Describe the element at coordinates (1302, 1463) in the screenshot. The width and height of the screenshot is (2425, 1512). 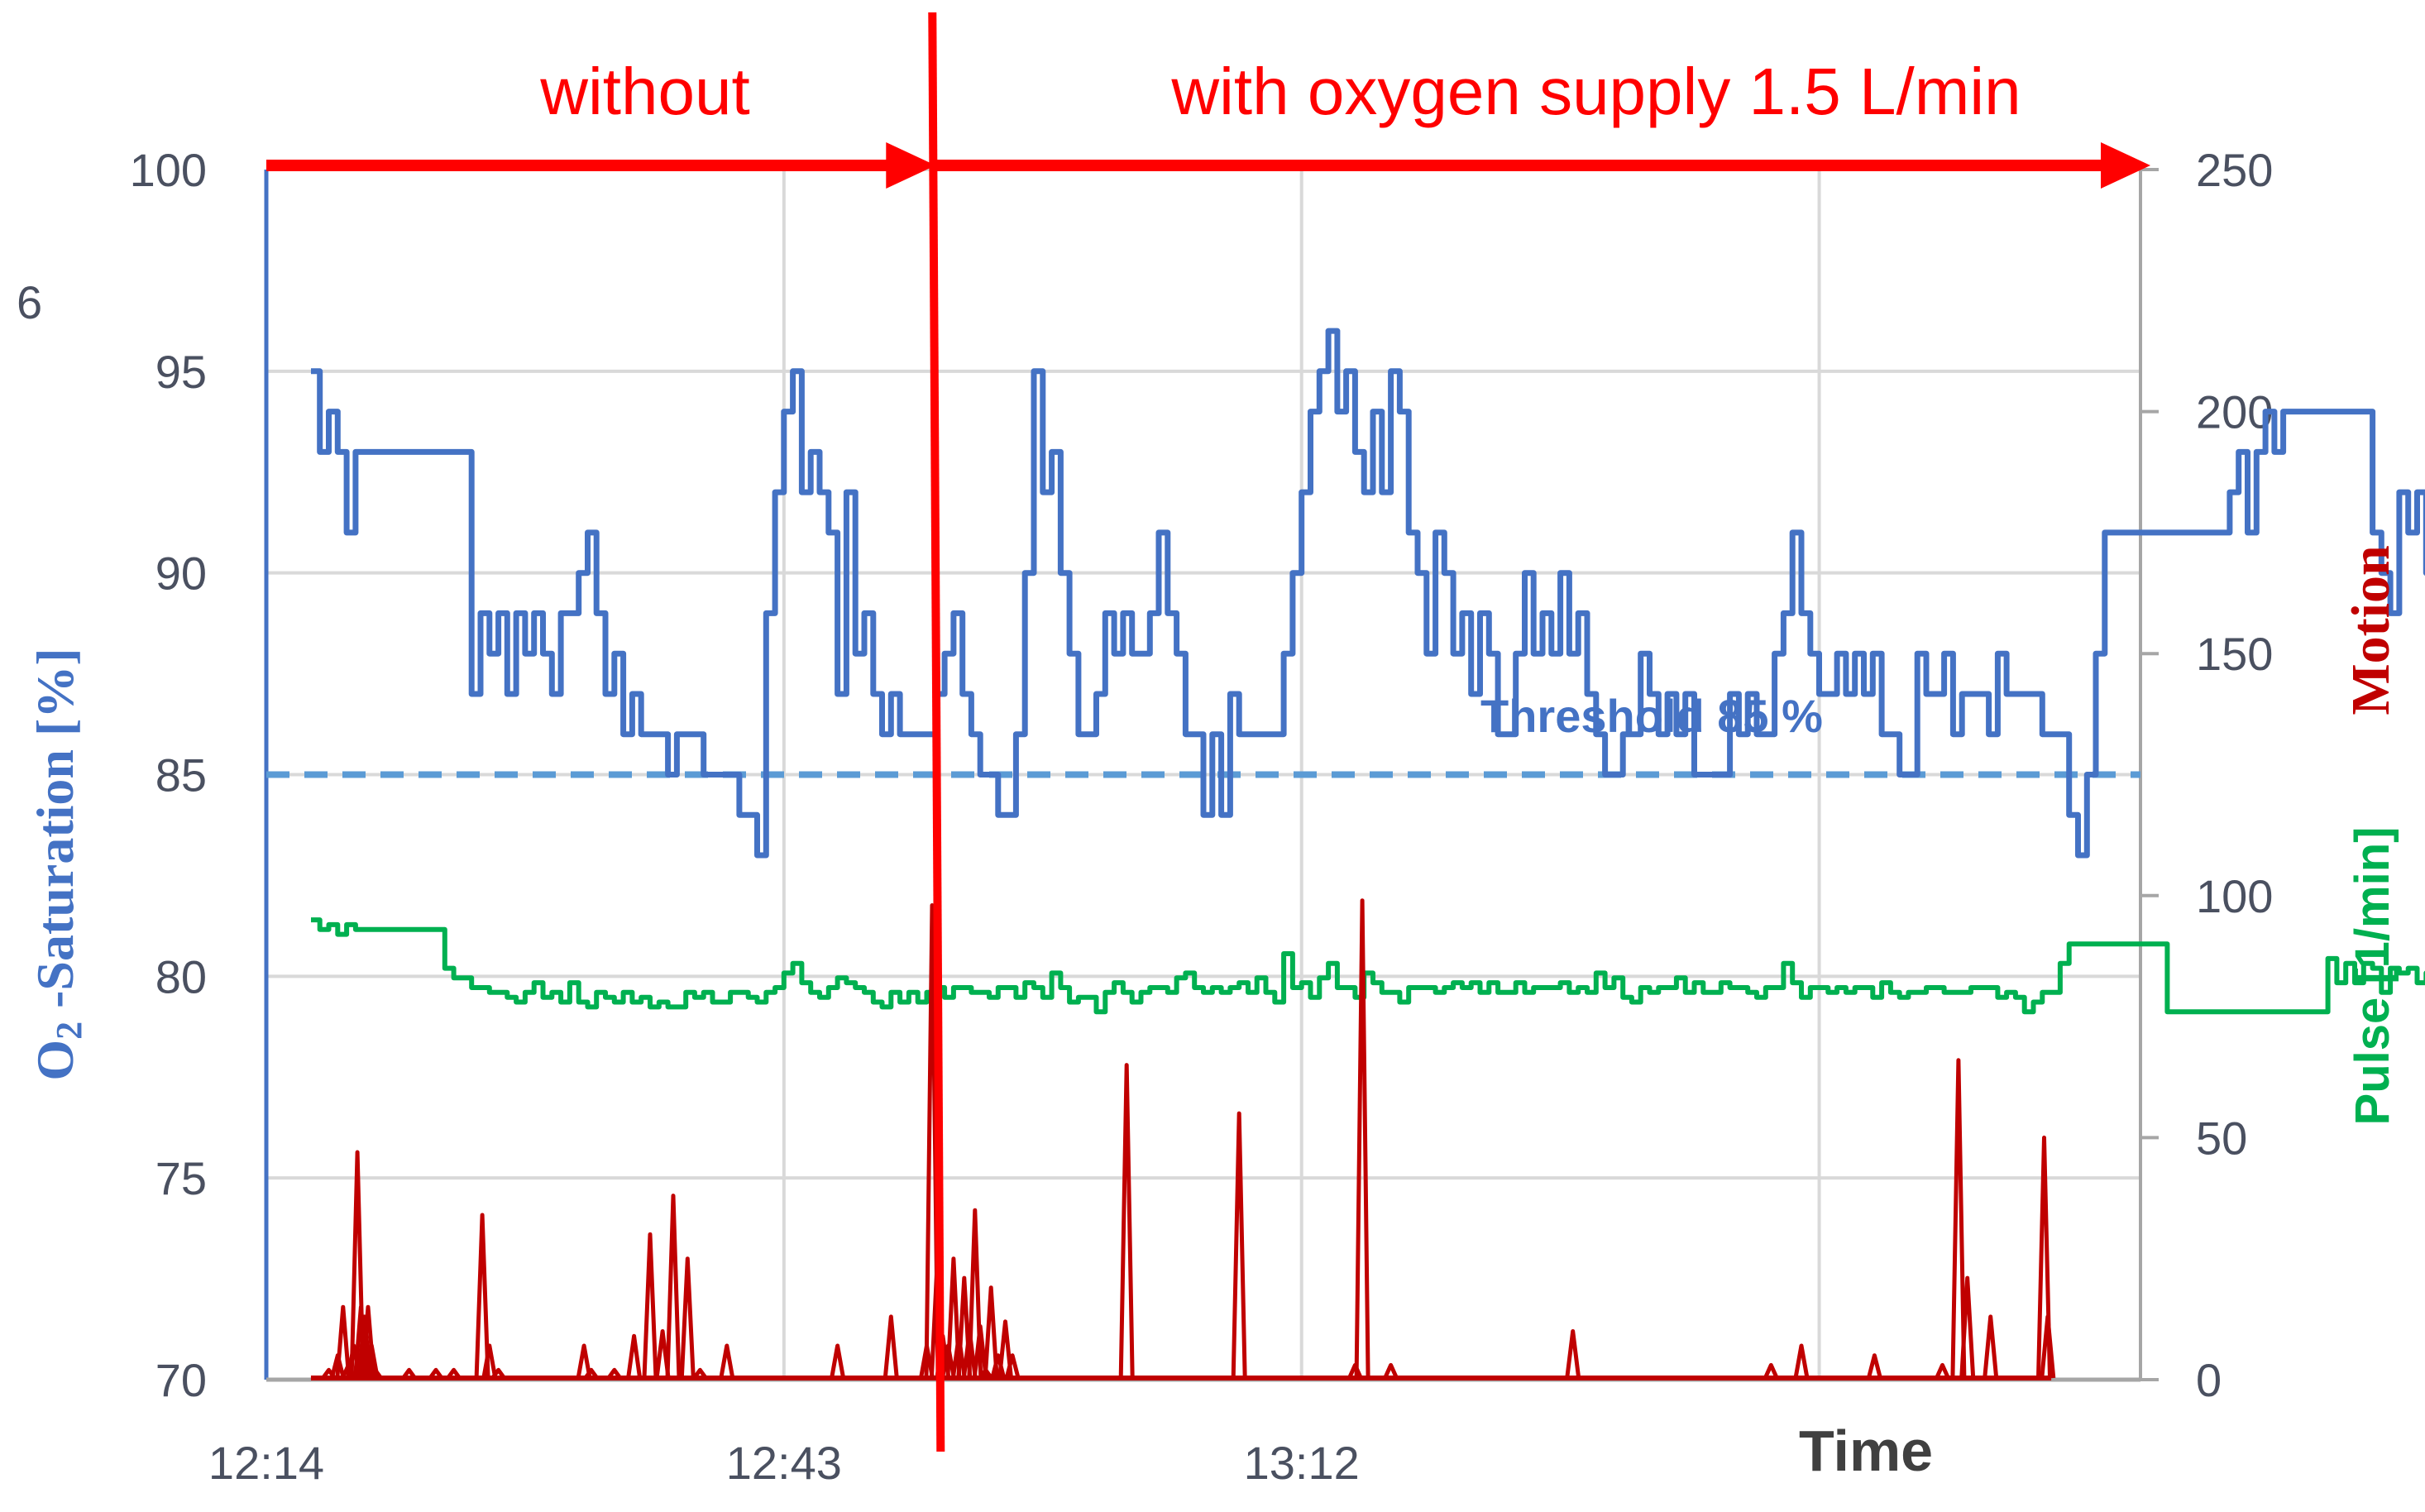
I see `x-tick-label: 13:12` at that location.